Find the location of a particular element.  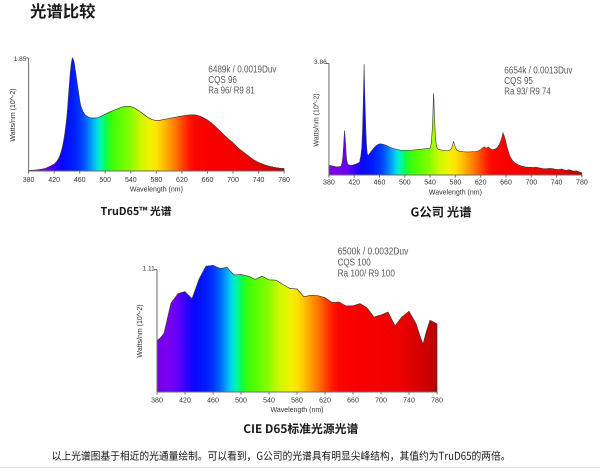

svg-text: 1.11 is located at coordinates (149, 268).